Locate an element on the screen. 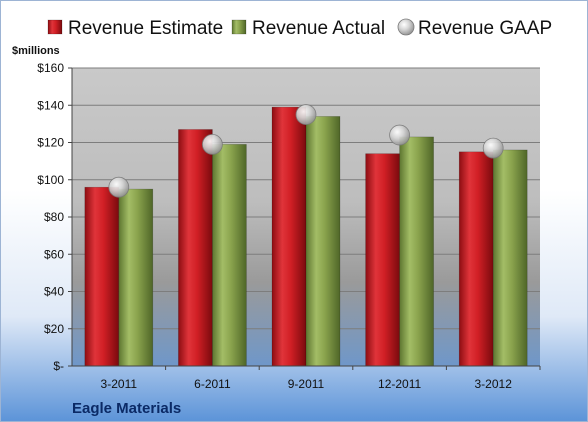 The height and width of the screenshot is (422, 588). y-axis: $- $20 $40 $60 $80 $100 $120 $140 $160 is located at coordinates (55, 217).